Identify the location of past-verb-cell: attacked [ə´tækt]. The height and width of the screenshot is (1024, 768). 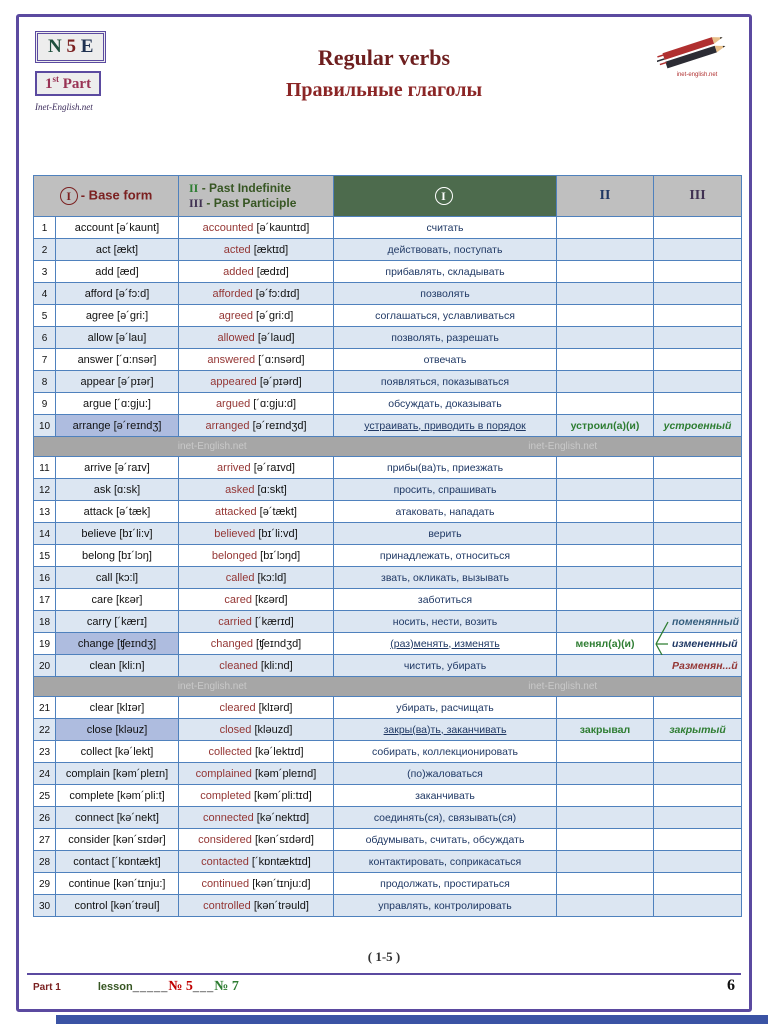
(256, 511).